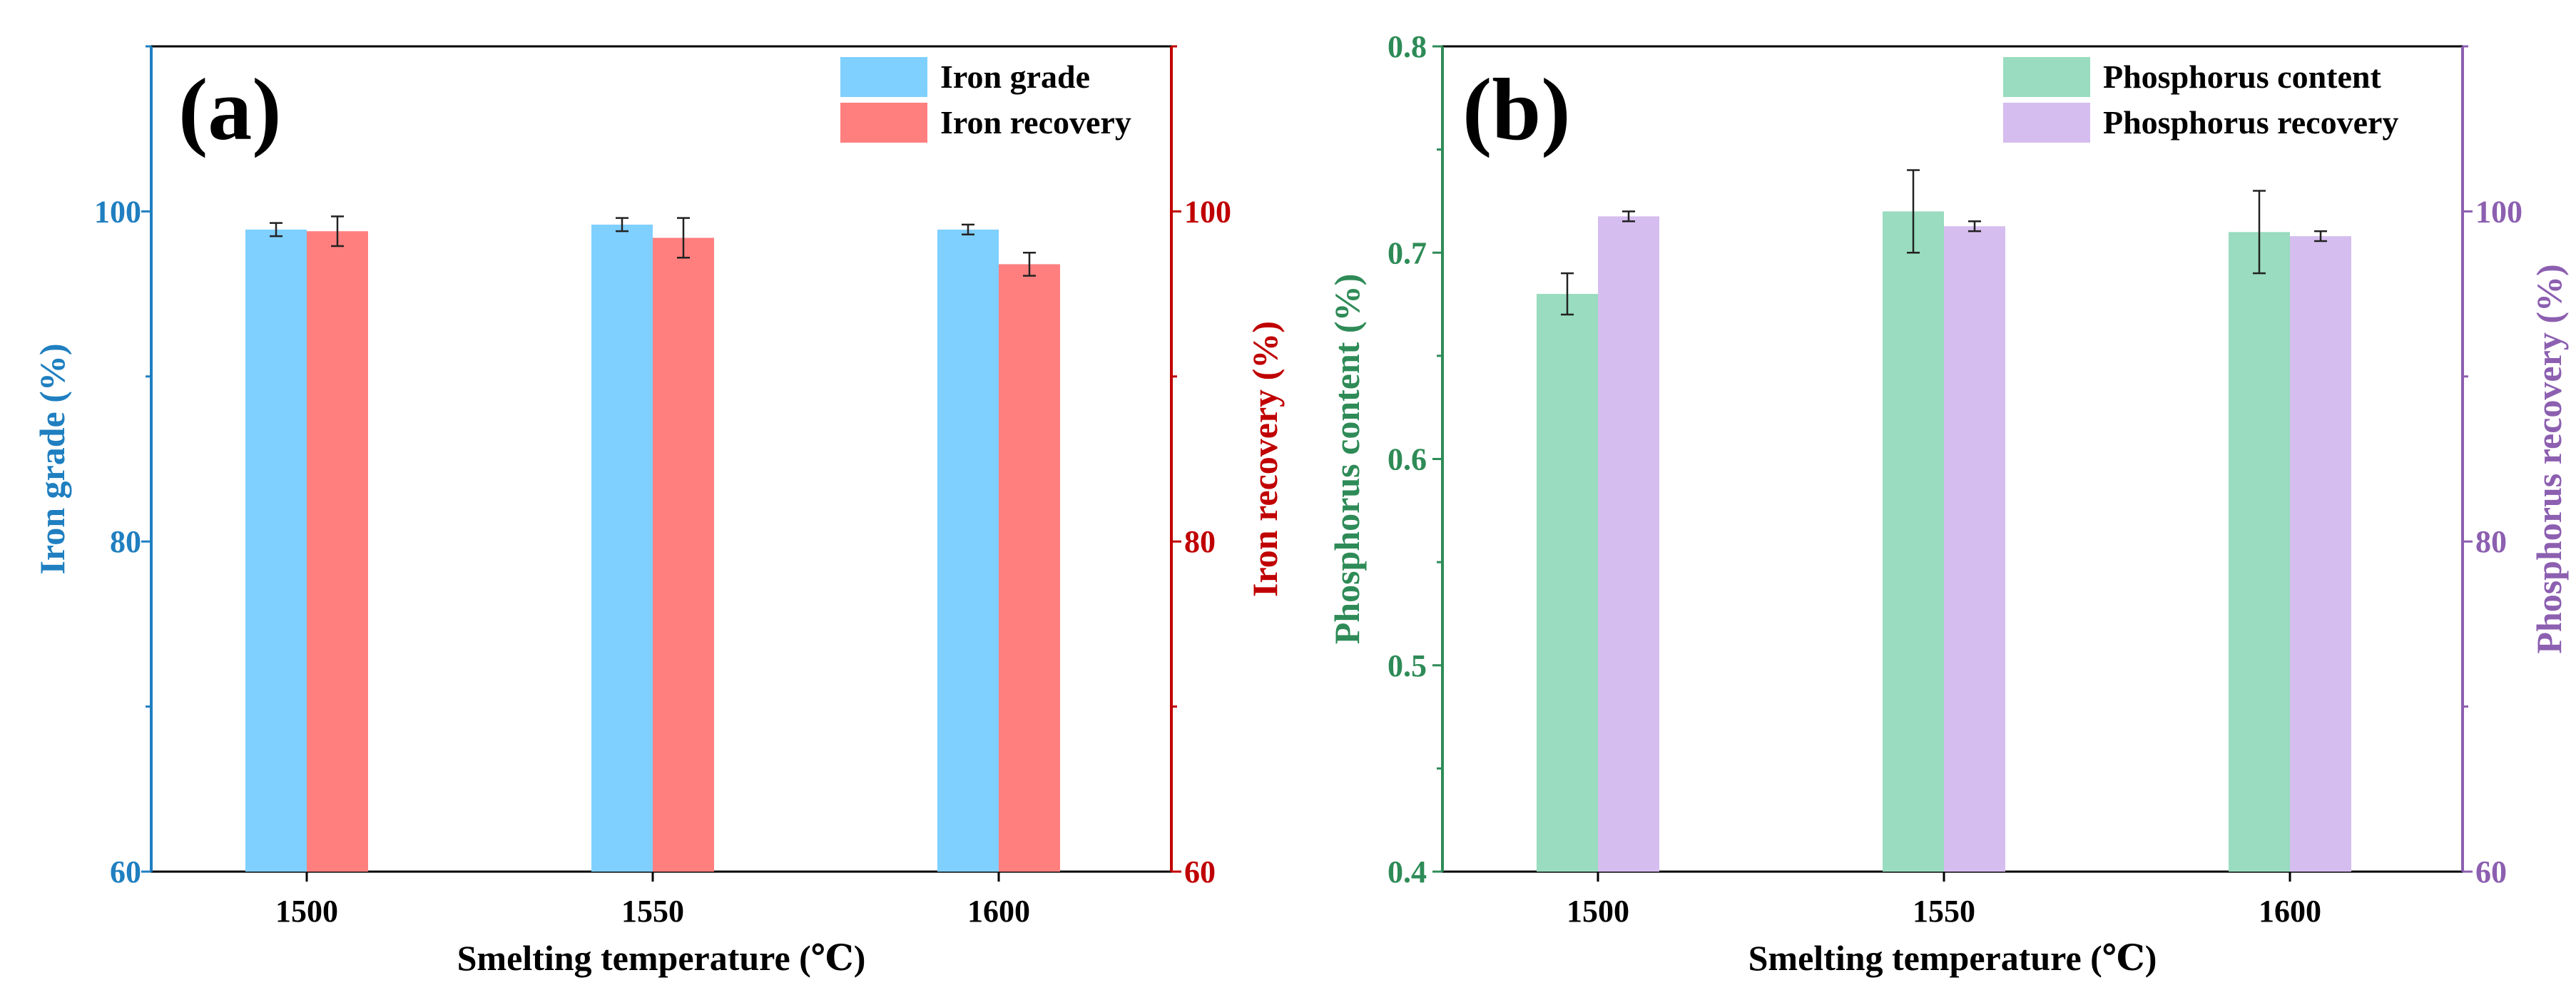 The image size is (2576, 1005). What do you see at coordinates (1407, 46) in the screenshot?
I see `y-left-tick-label: 0.8` at bounding box center [1407, 46].